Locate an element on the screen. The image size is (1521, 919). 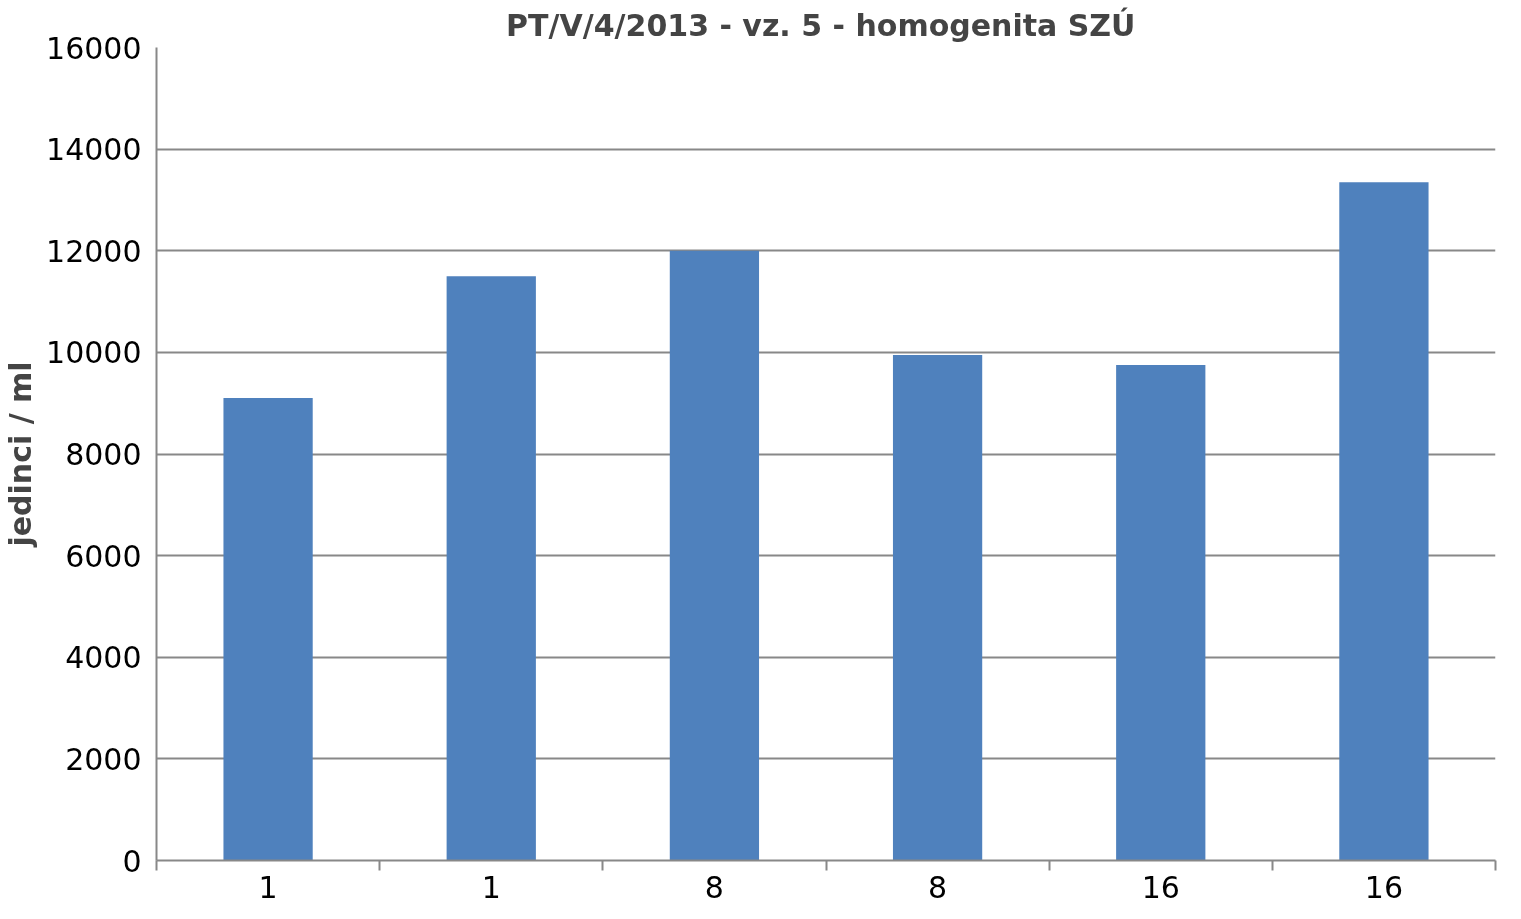
y-tick-label: 12000 is located at coordinates (94, 251).